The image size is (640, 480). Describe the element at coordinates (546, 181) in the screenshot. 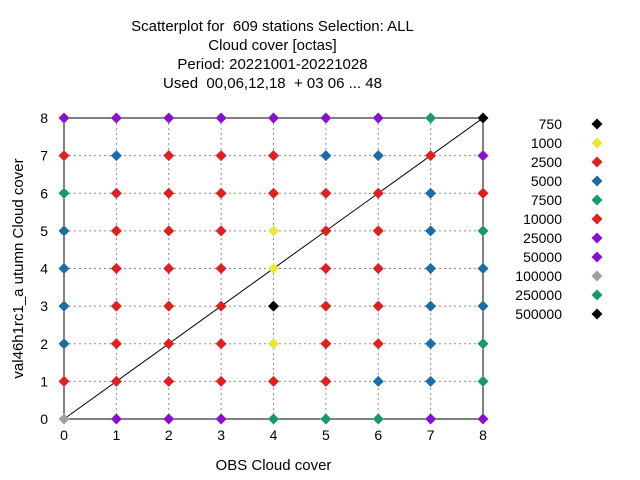

I see `legend-label: 5000` at that location.